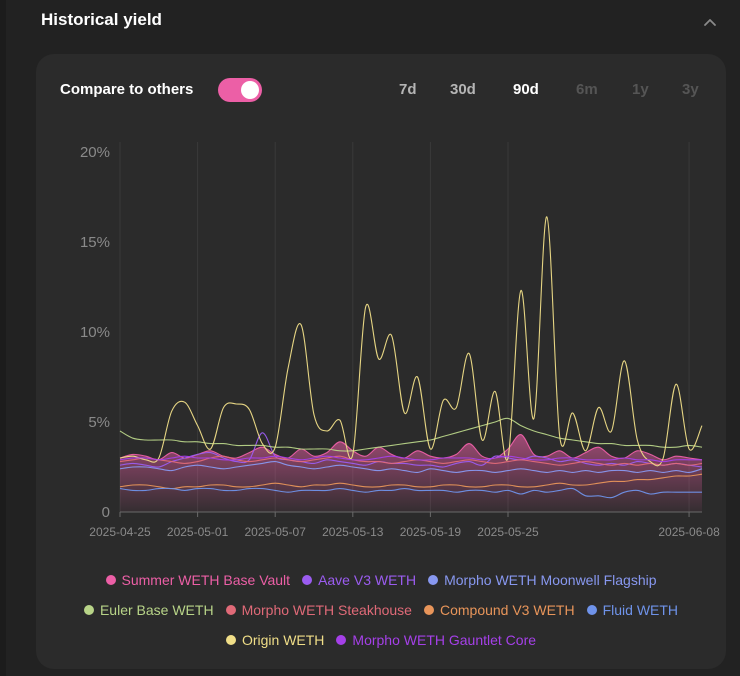 The width and height of the screenshot is (740, 676). I want to click on y-tick-label: 20%, so click(95, 152).